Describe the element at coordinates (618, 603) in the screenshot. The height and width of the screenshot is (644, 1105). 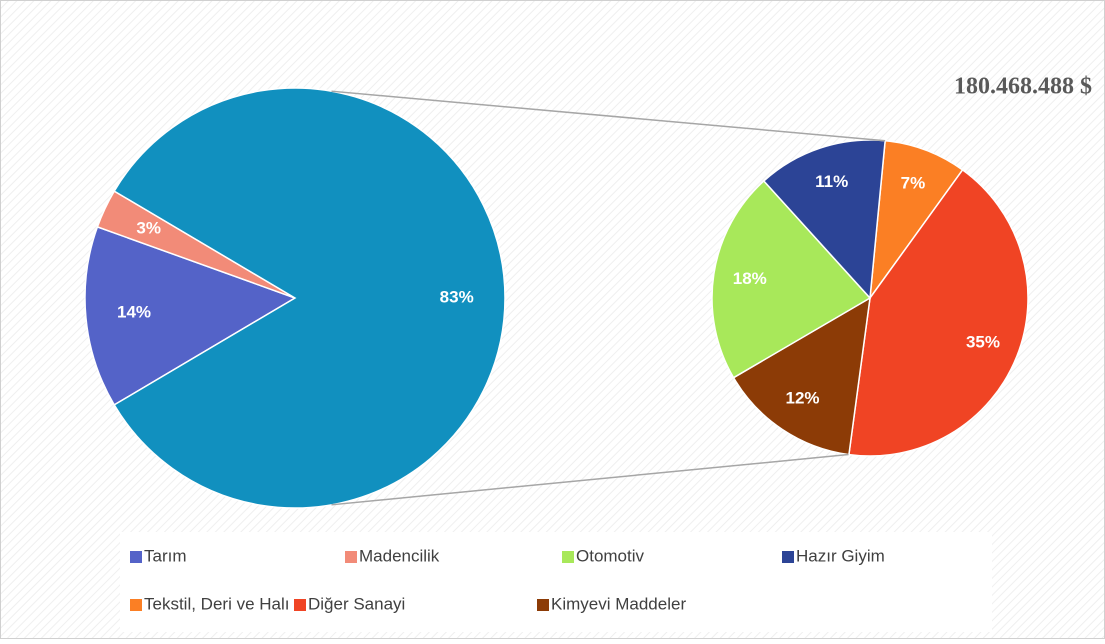
I see `legend-label: Kimyevi Maddeler` at that location.